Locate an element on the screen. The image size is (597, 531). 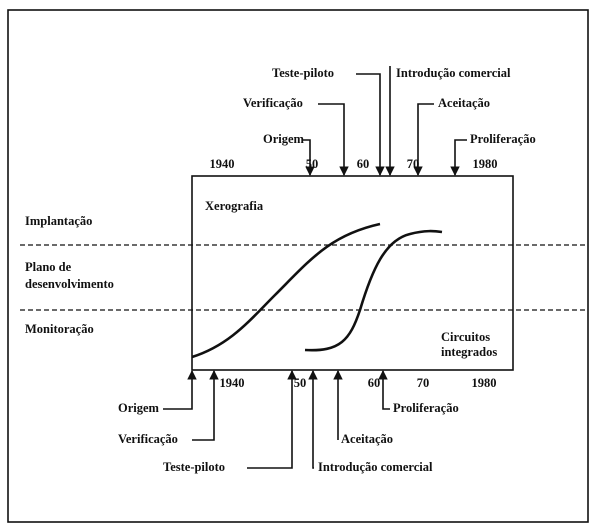
phase-label: Plano de is located at coordinates (48, 267).